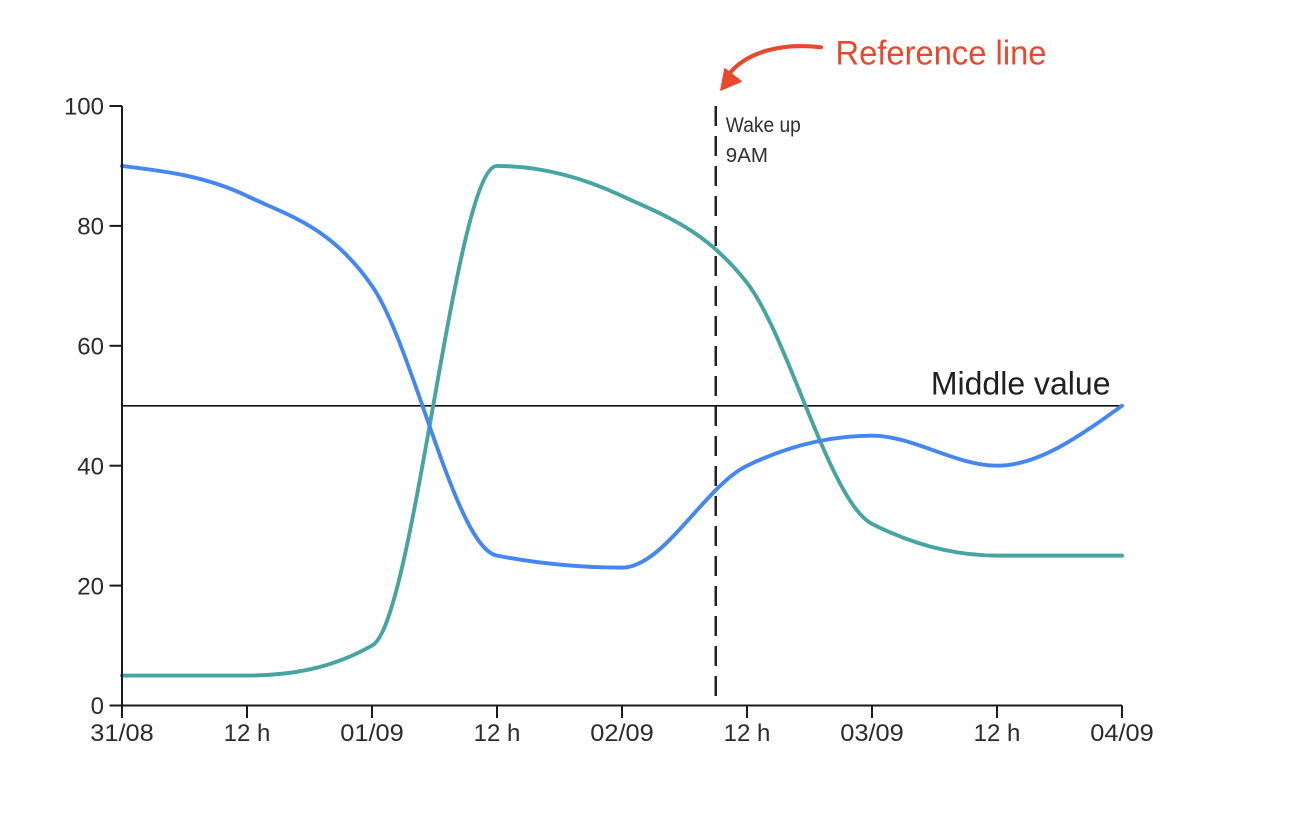  Describe the element at coordinates (84, 107) in the screenshot. I see `svg-text: 100` at that location.